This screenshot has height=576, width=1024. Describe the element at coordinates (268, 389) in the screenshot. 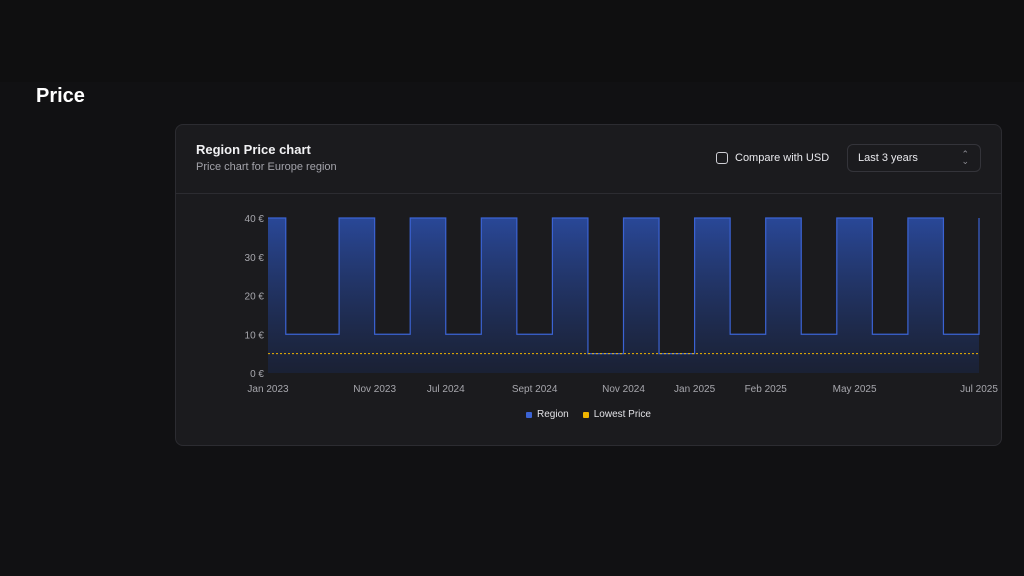

I see `x-tick-label: Jan 2023` at that location.